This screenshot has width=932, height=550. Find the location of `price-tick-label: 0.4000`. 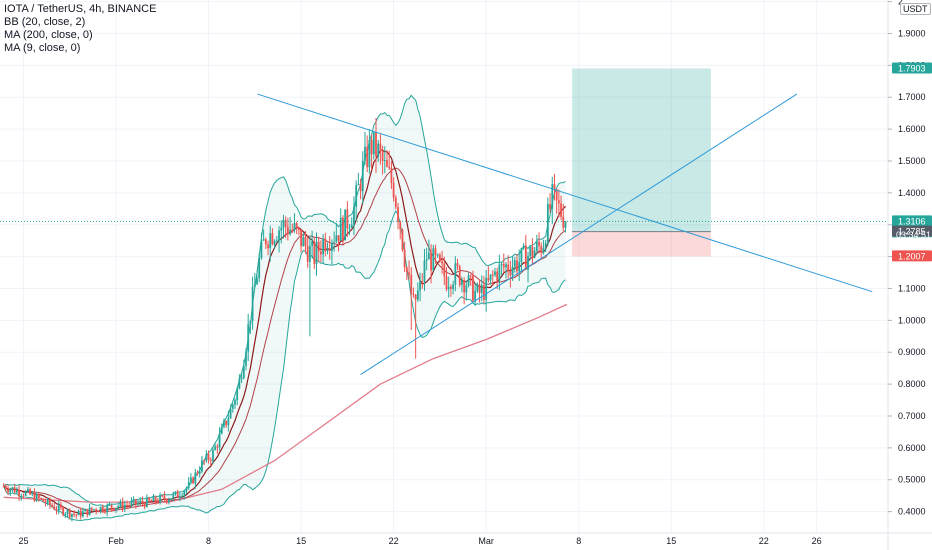

price-tick-label: 0.4000 is located at coordinates (912, 512).